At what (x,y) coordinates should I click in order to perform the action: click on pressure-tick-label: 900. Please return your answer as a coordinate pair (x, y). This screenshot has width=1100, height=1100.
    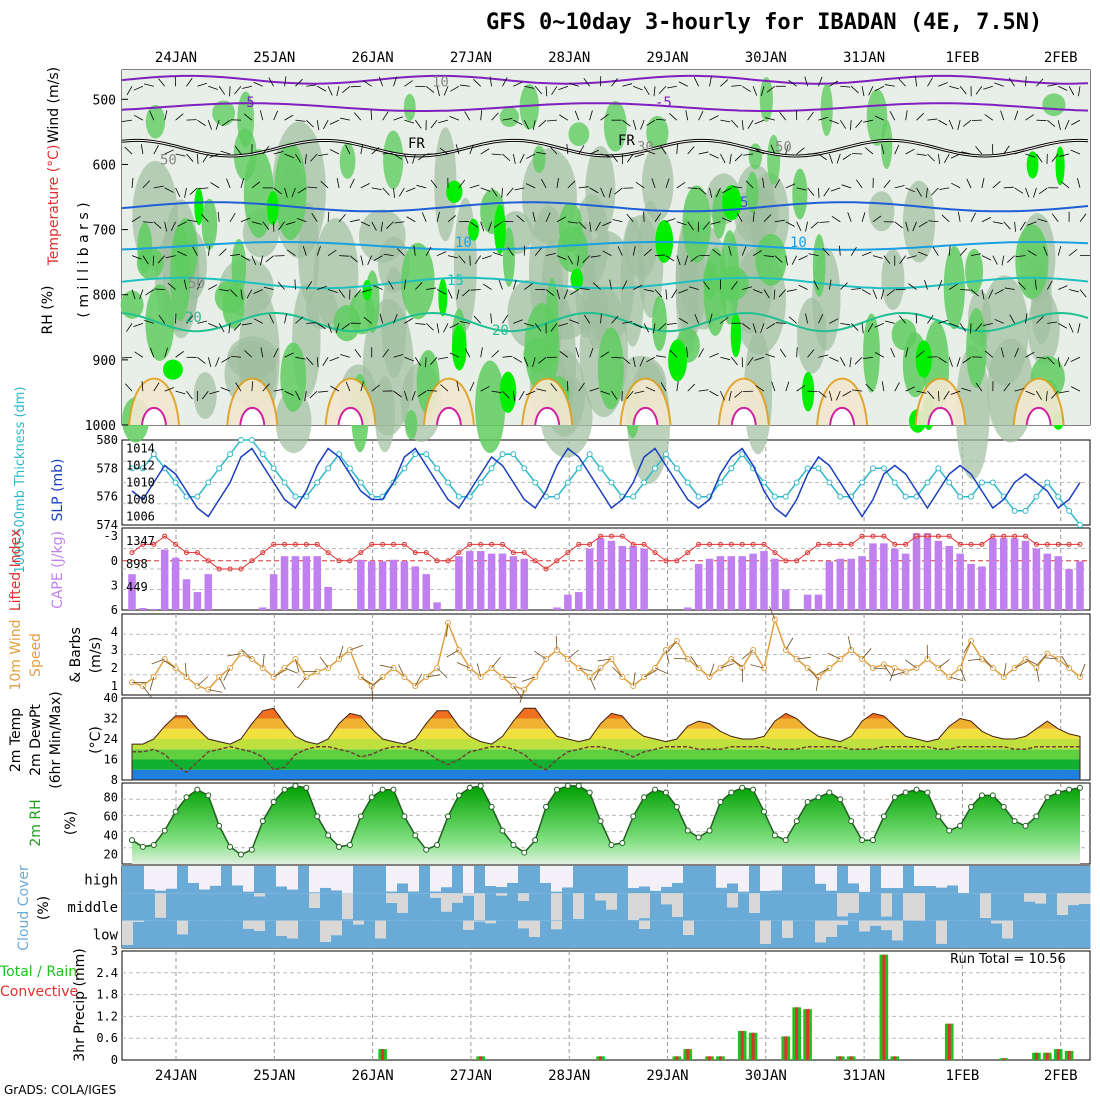
    Looking at the image, I should click on (104, 361).